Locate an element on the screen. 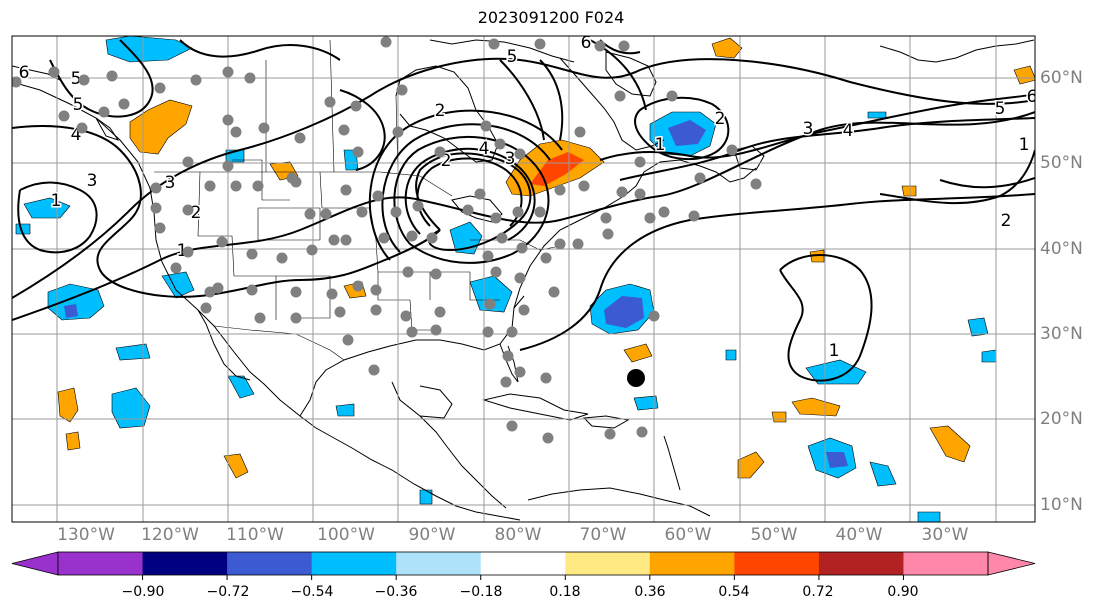  hispaniola is located at coordinates (606, 422).